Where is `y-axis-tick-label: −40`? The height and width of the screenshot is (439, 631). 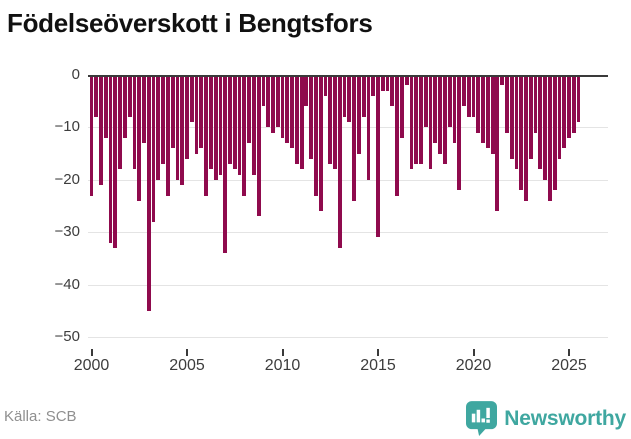 y-axis-tick-label: −40 is located at coordinates (67, 284).